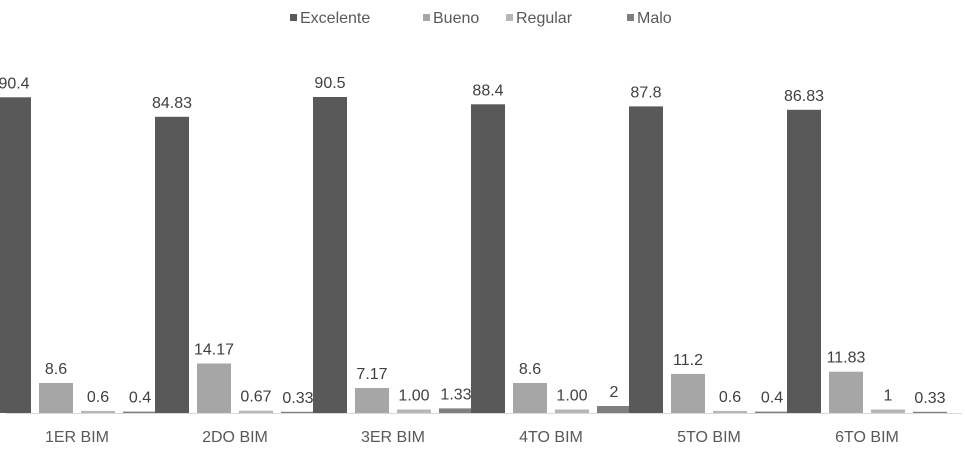 The image size is (965, 452). What do you see at coordinates (509, 17) in the screenshot?
I see `legend-swatch-regular` at bounding box center [509, 17].